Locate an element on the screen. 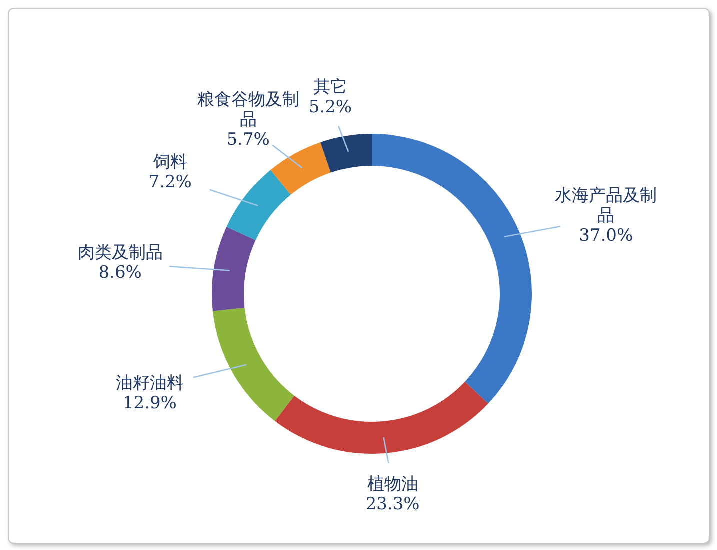 The width and height of the screenshot is (717, 550). slice-label: 水海产品及制品 is located at coordinates (606, 206).